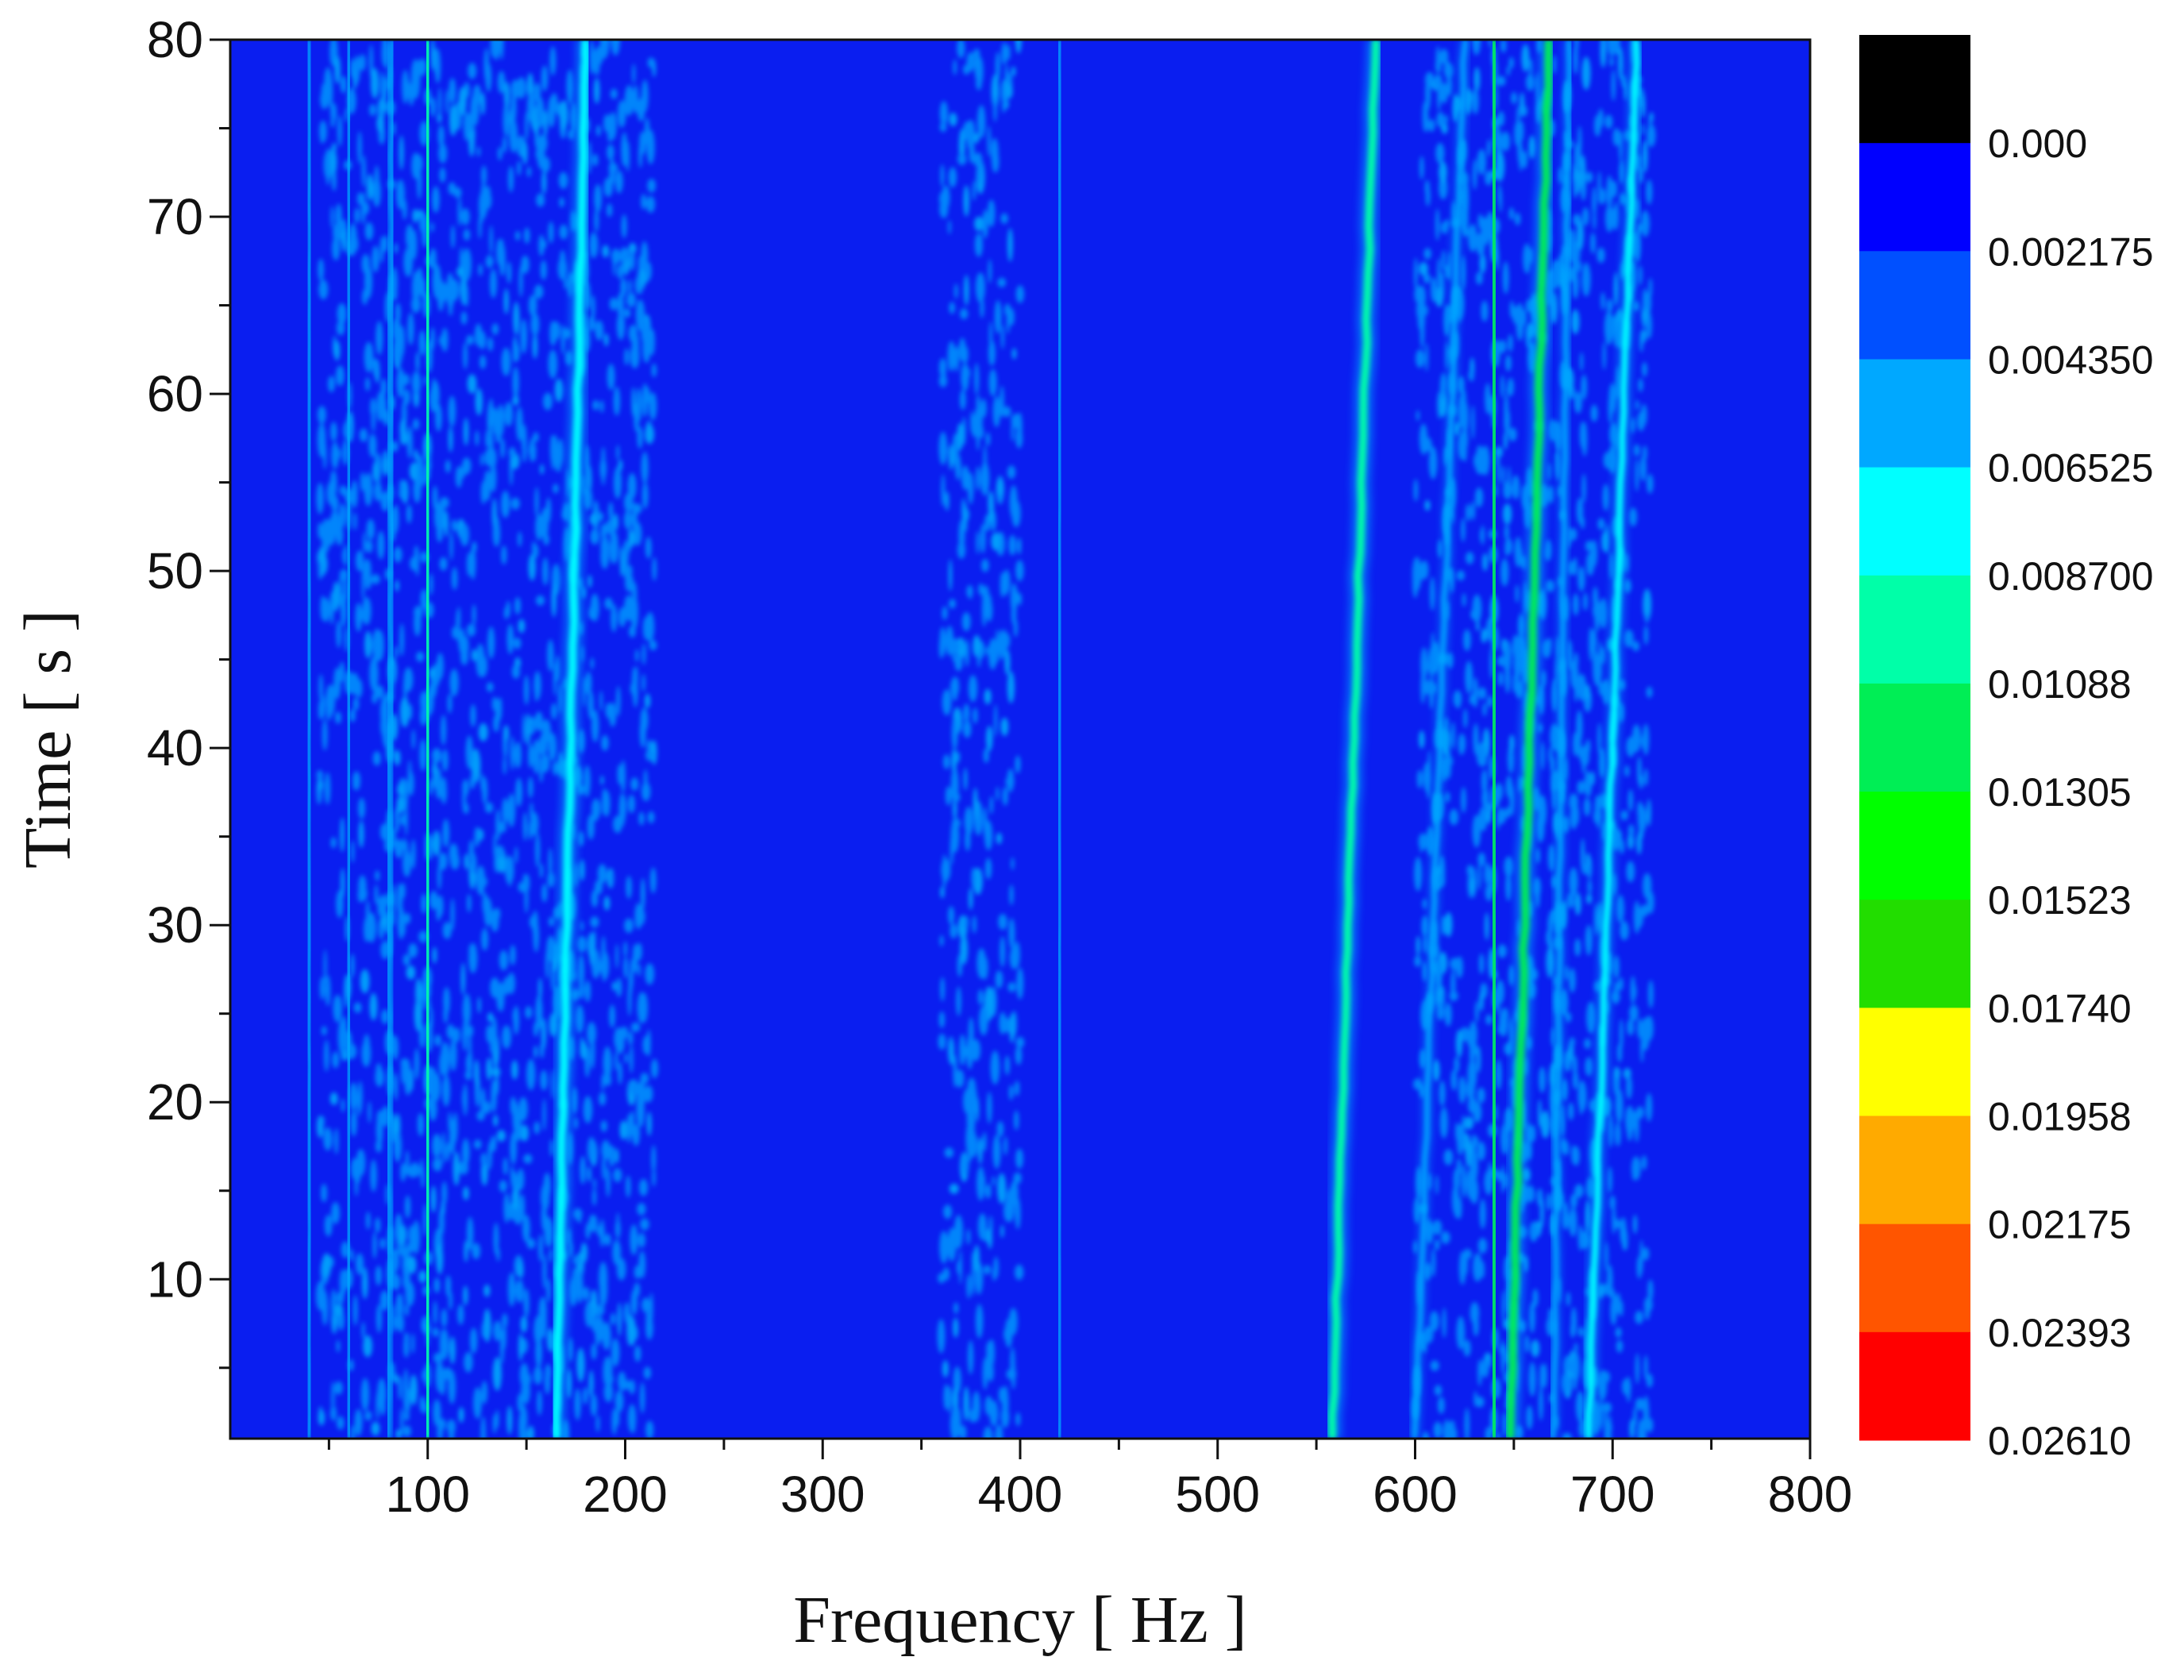 Image resolution: width=2184 pixels, height=1680 pixels. Describe the element at coordinates (2060, 1225) in the screenshot. I see `colorbar-label: 0.02175` at that location.